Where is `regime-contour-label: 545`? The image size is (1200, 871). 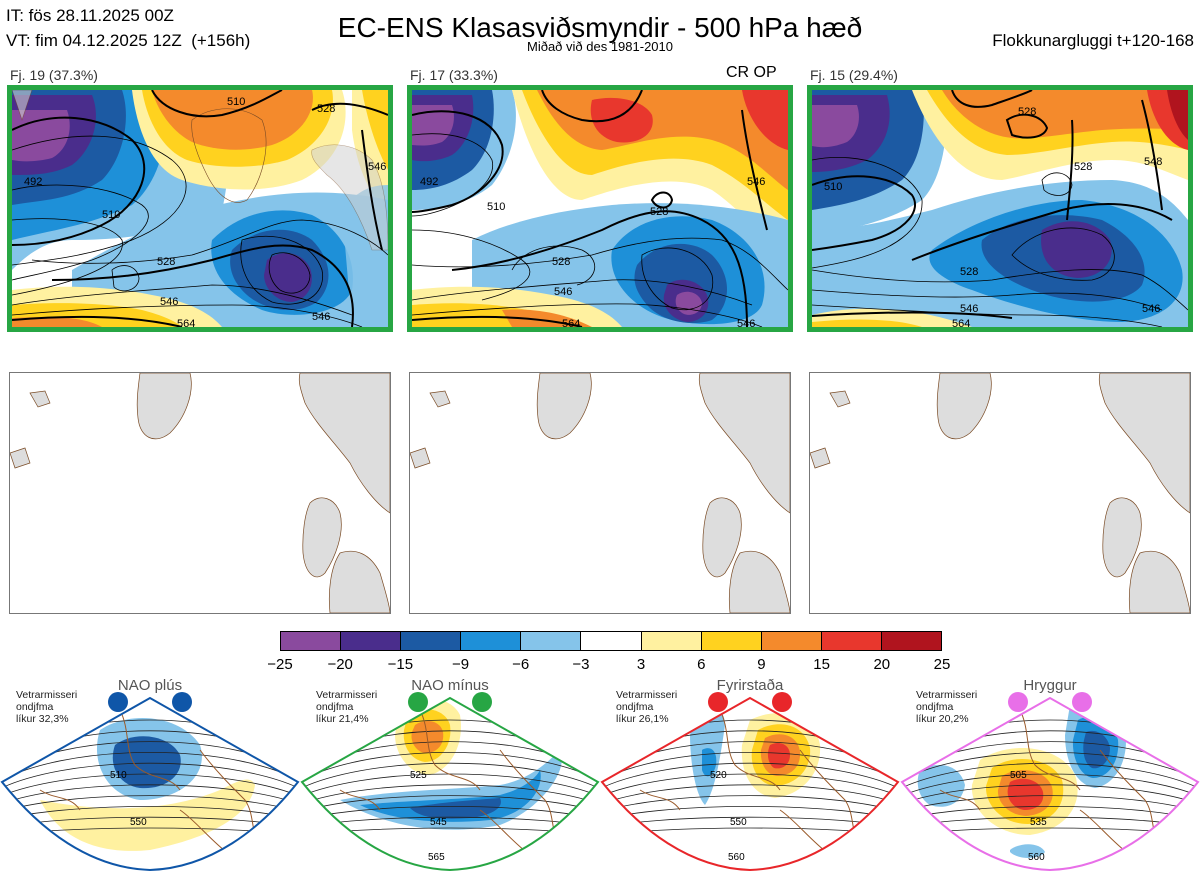 regime-contour-label: 545 is located at coordinates (438, 822).